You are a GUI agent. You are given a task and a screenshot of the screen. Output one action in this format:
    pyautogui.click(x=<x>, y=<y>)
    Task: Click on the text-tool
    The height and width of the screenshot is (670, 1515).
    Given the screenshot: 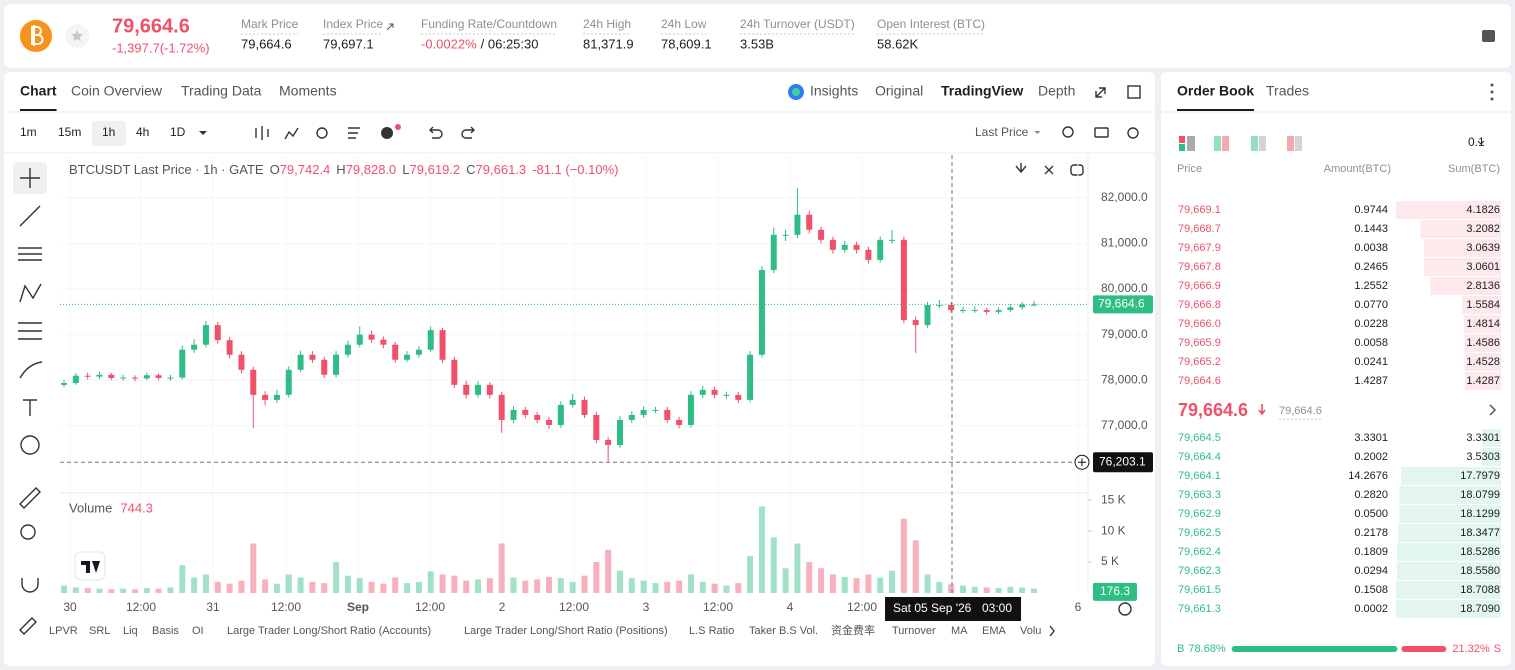 What is the action you would take?
    pyautogui.click(x=30, y=407)
    